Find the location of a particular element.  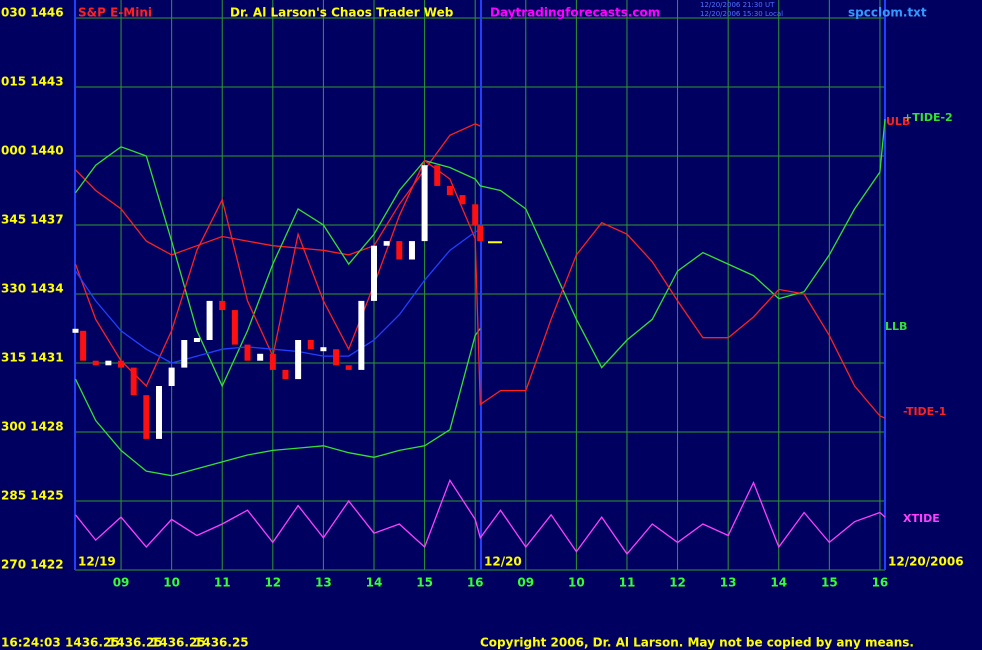

file-name: spcclom.txt is located at coordinates (887, 13).